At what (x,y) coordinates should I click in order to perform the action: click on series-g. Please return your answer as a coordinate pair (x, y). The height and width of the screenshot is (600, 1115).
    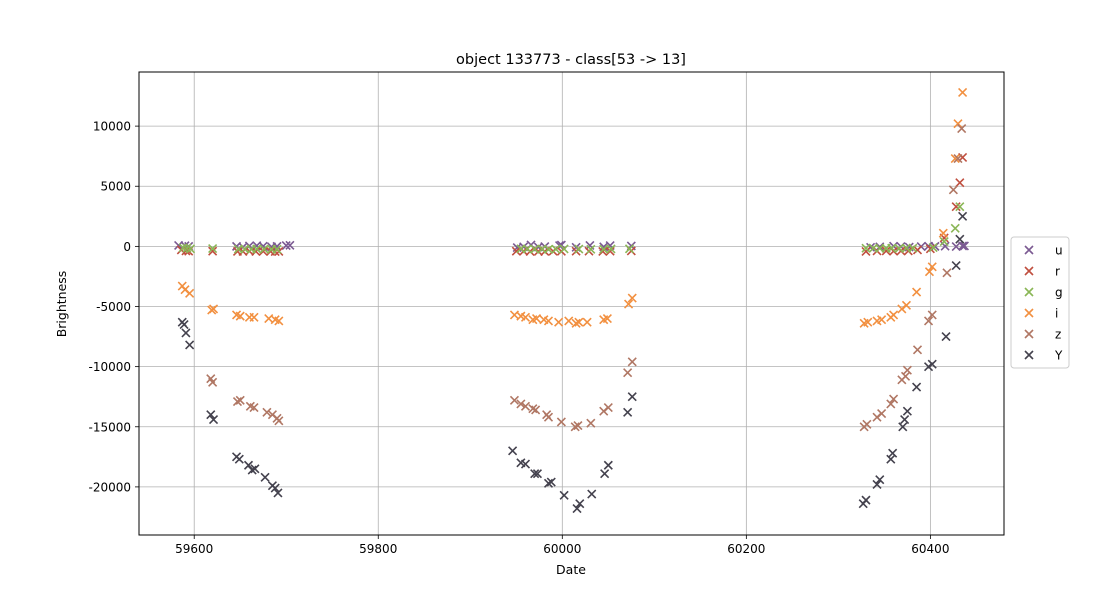
    Looking at the image, I should click on (571, 228).